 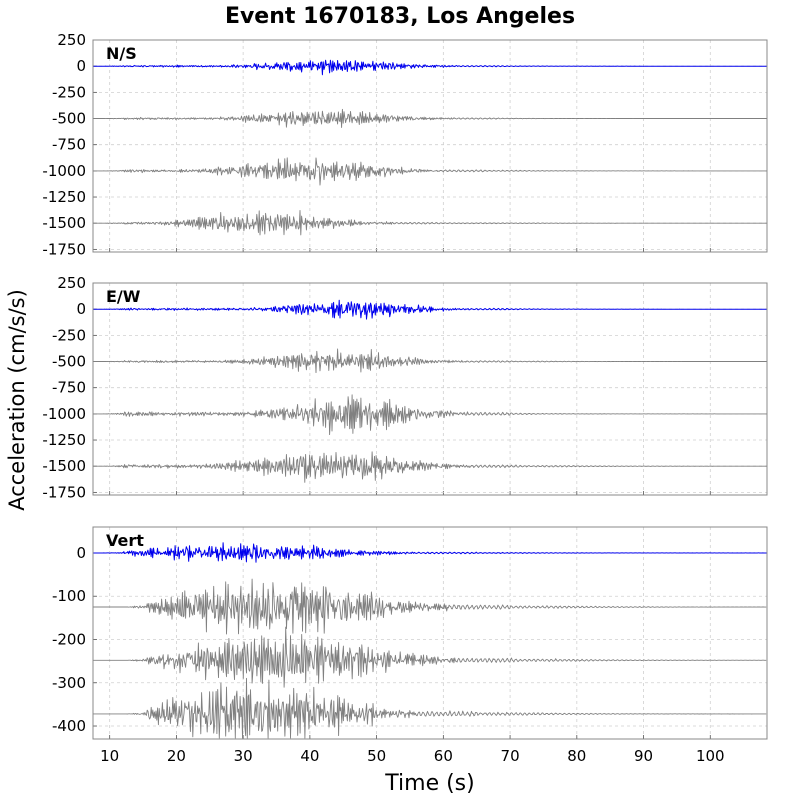 I want to click on x-tick-label: 40, so click(x=309, y=756).